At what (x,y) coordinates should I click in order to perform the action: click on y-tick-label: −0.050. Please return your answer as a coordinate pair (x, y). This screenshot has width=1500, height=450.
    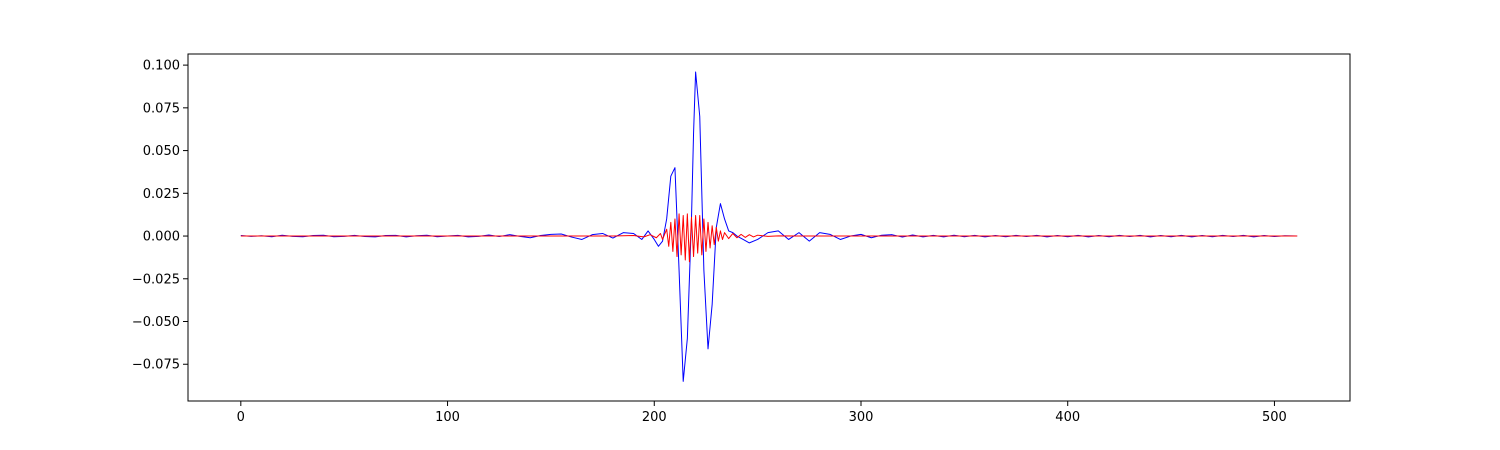
    Looking at the image, I should click on (156, 322).